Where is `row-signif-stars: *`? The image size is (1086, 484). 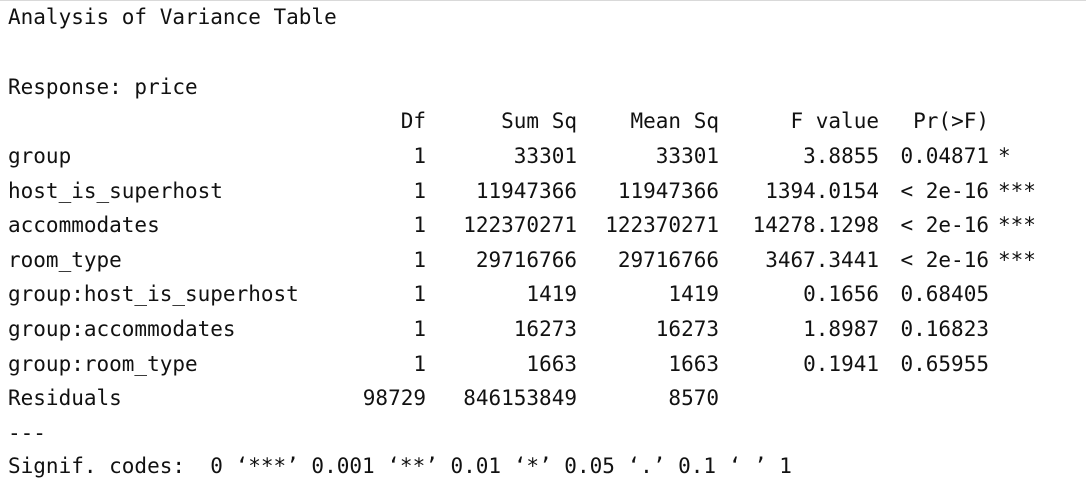
row-signif-stars: * is located at coordinates (1004, 156).